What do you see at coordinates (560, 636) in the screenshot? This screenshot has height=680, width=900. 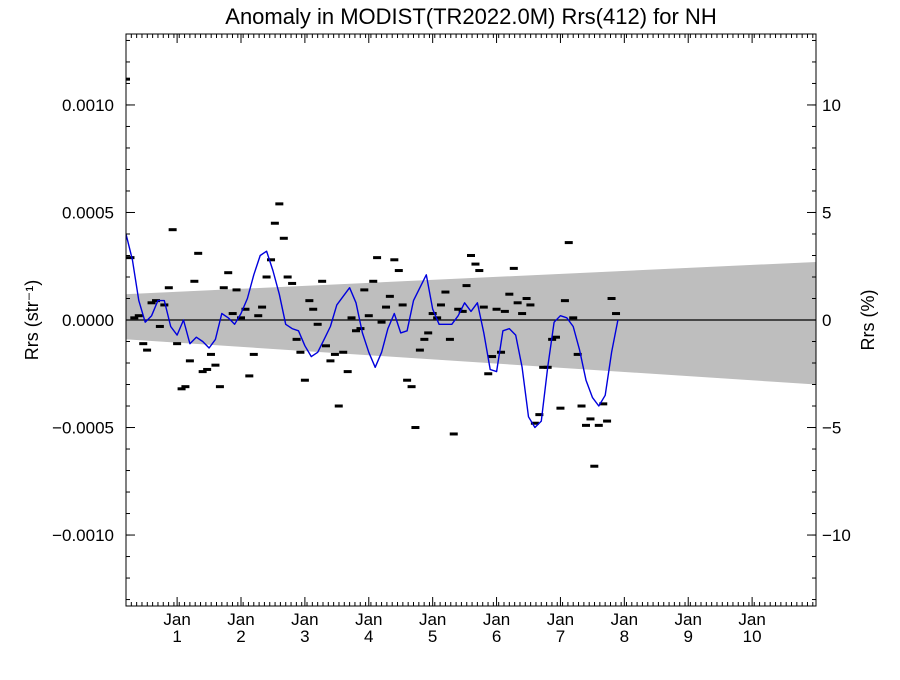 I see `x-tick-year-6: 7` at bounding box center [560, 636].